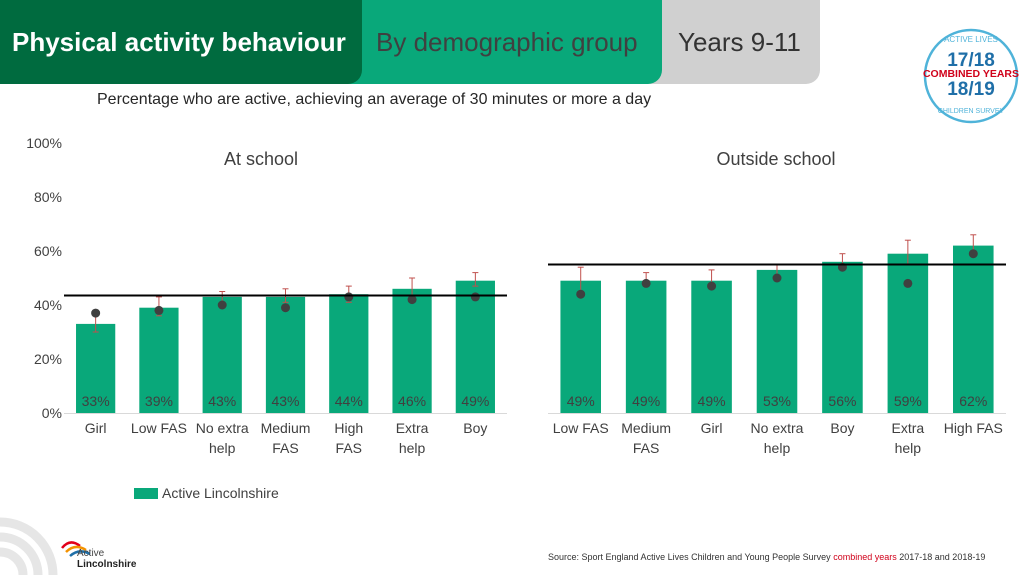 Image resolution: width=1024 pixels, height=575 pixels. What do you see at coordinates (908, 401) in the screenshot?
I see `data-label: 59%` at bounding box center [908, 401].